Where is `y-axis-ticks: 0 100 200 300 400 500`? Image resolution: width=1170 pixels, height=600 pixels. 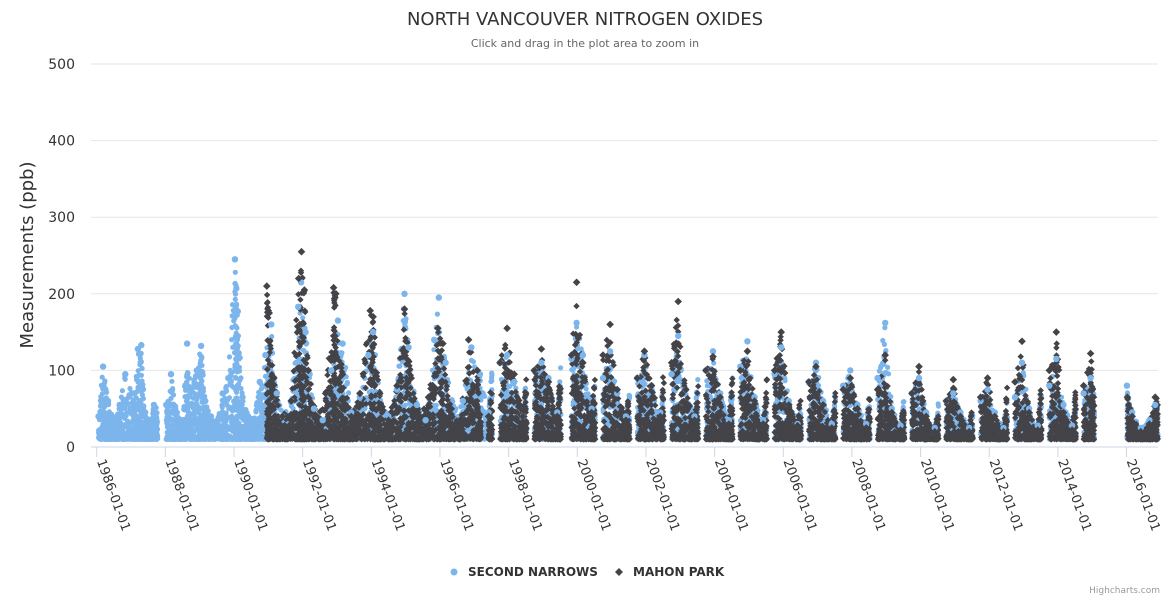
y-axis-ticks: 0 100 200 300 400 500 is located at coordinates (61, 256).